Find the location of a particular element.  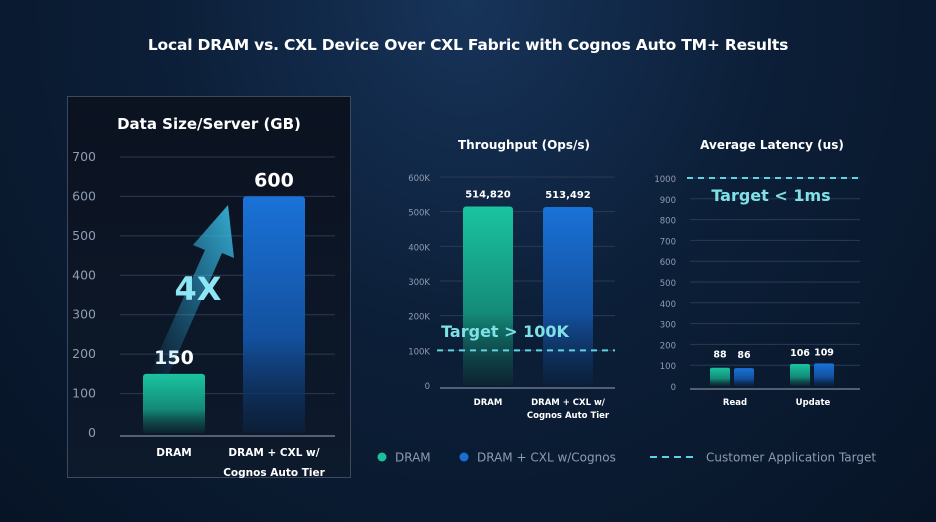

target-label: Target < 1ms is located at coordinates (770, 195).